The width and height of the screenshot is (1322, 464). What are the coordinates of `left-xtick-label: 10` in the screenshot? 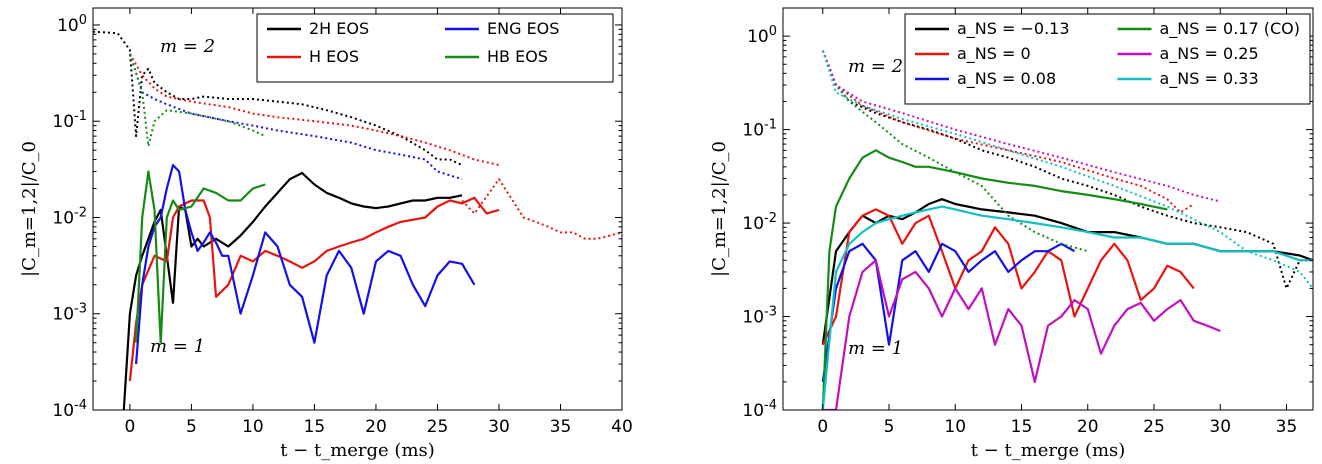 It's located at (253, 427).